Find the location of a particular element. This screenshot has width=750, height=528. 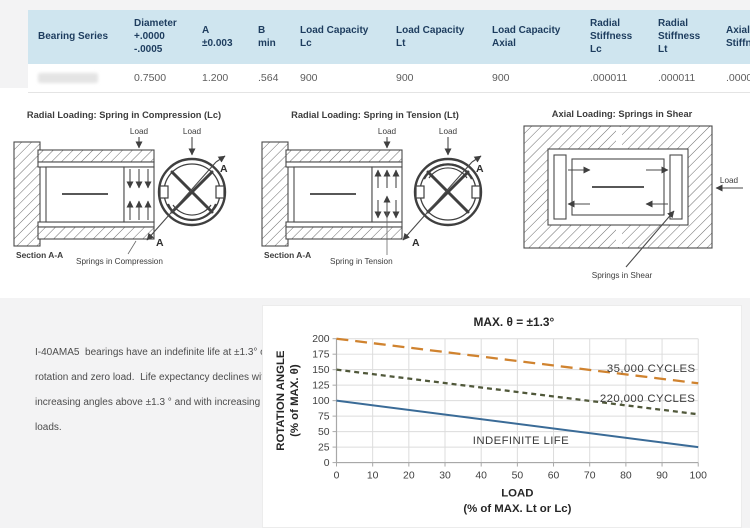

y-tick-label: 150 is located at coordinates (321, 370).